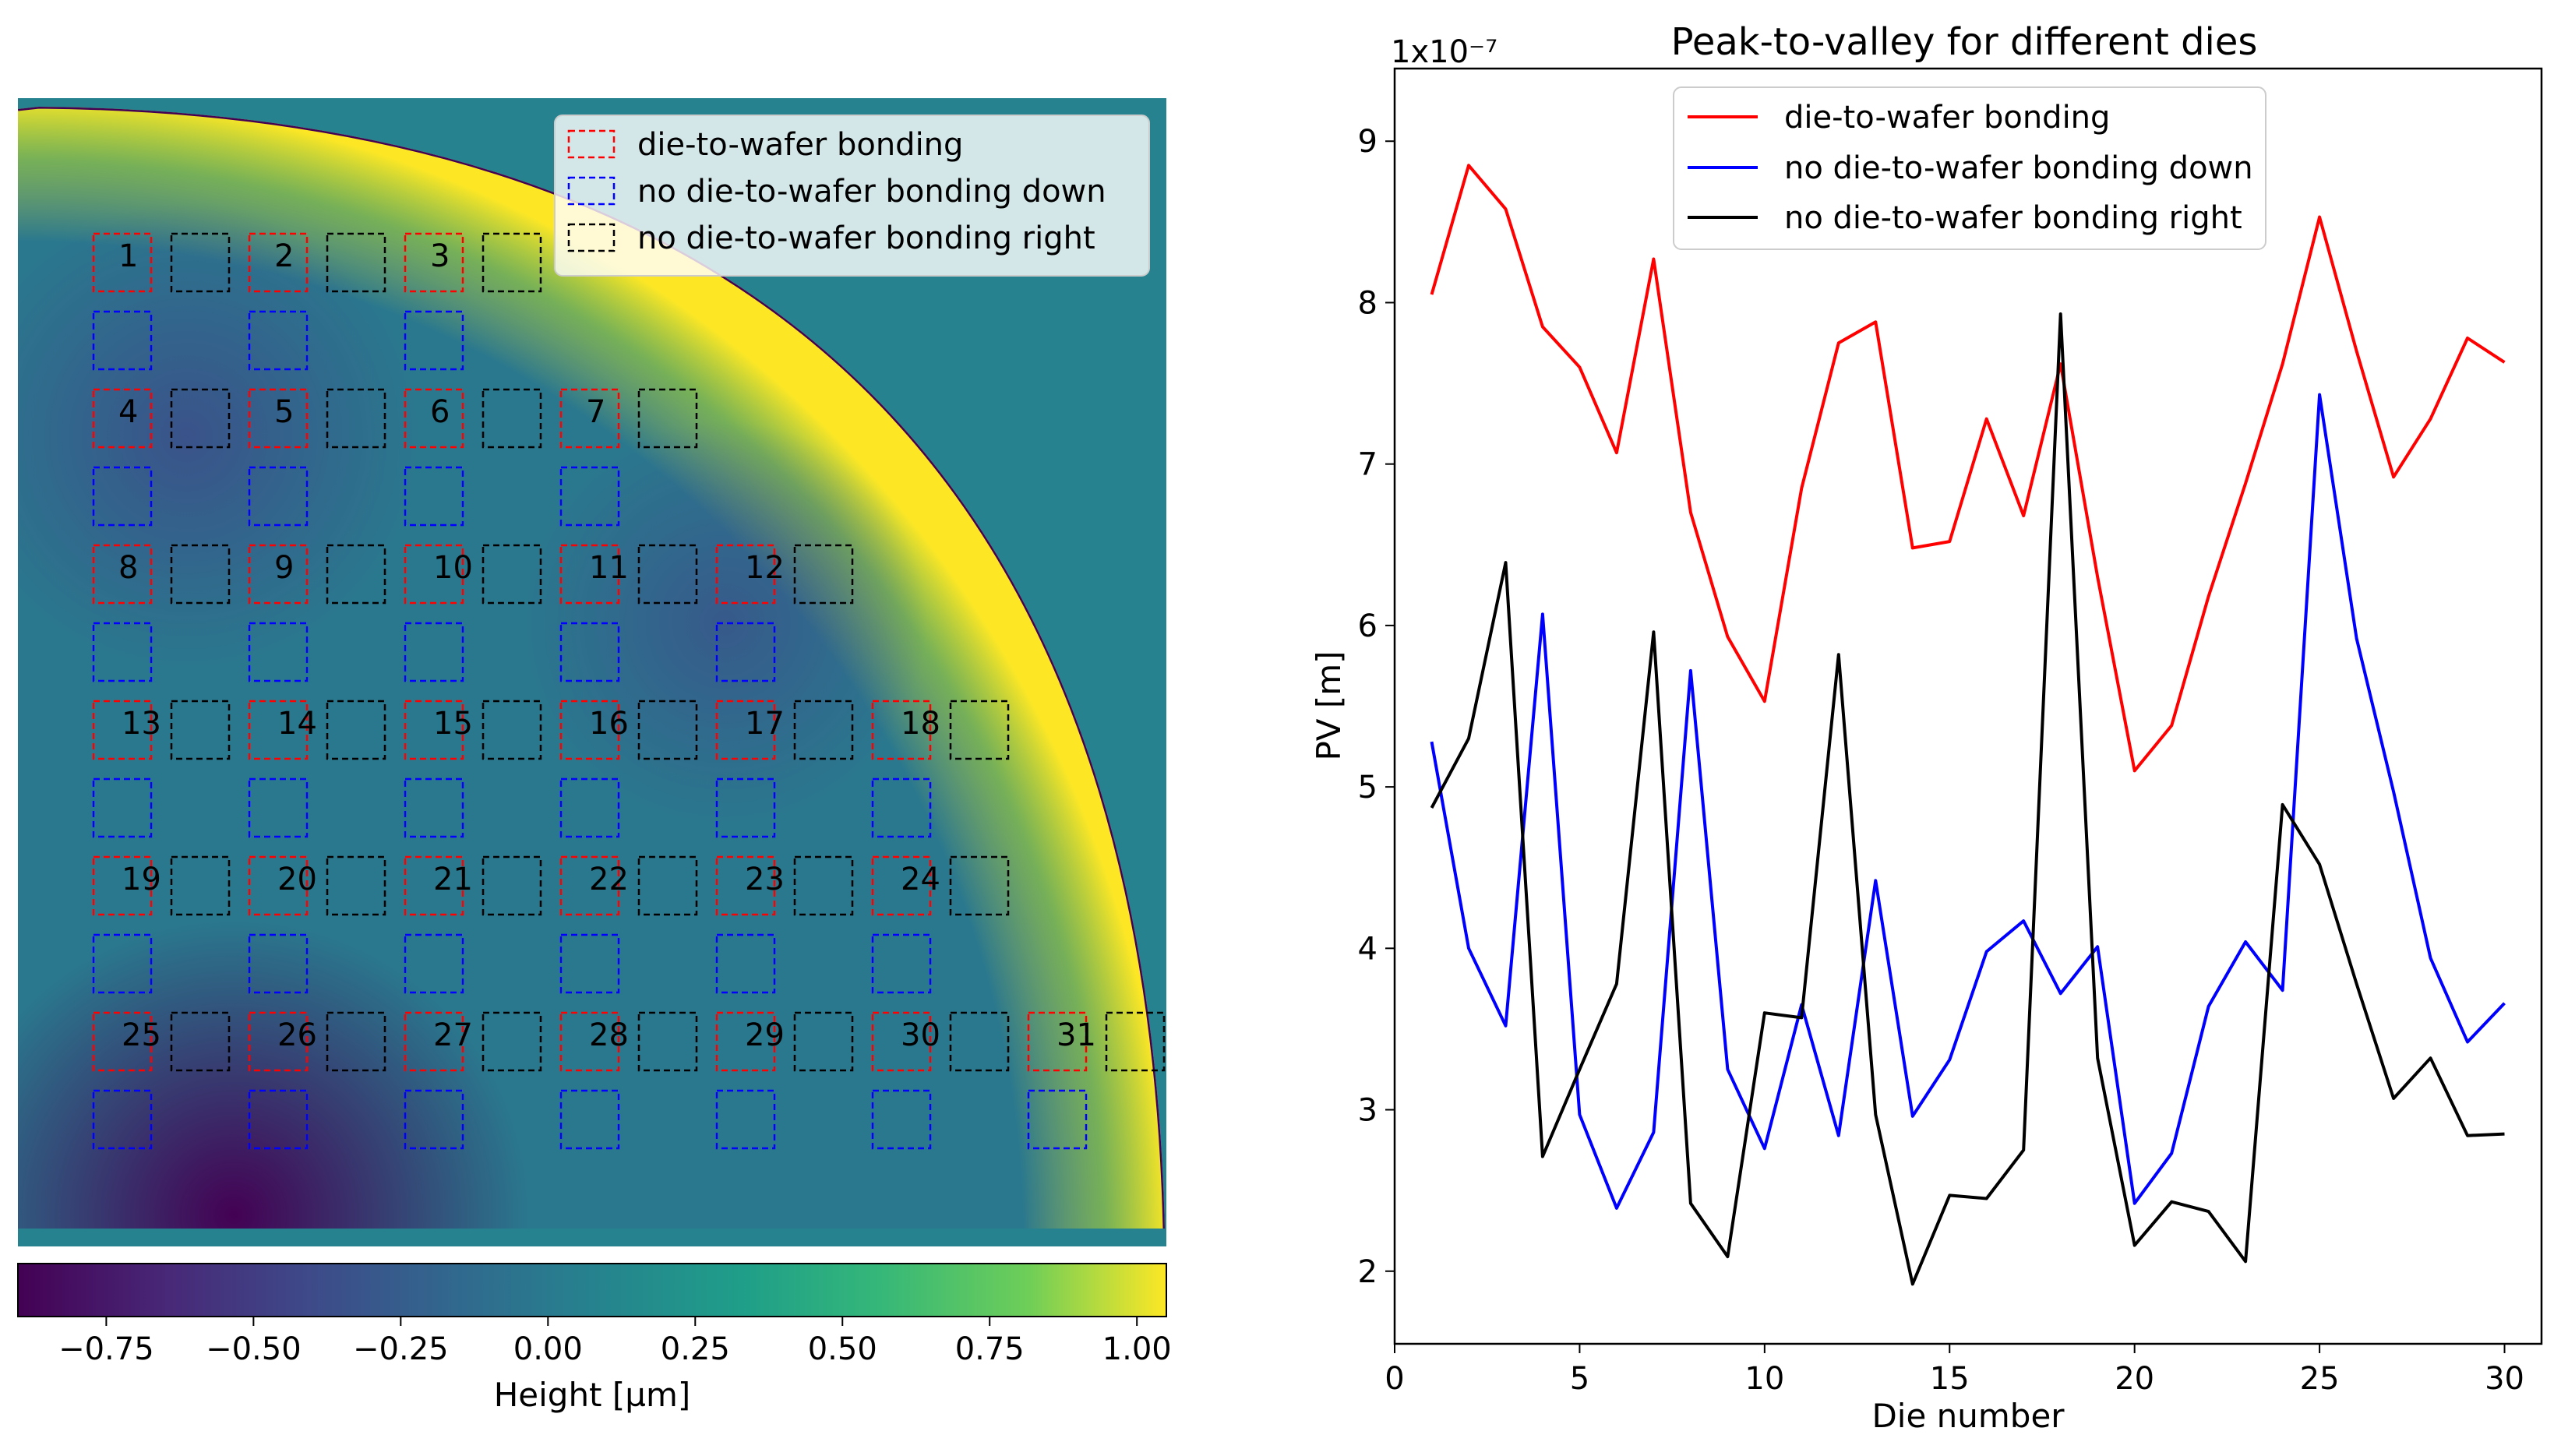 This screenshot has width=2561, height=1456. I want to click on x-tick-label: 20, so click(2134, 1379).